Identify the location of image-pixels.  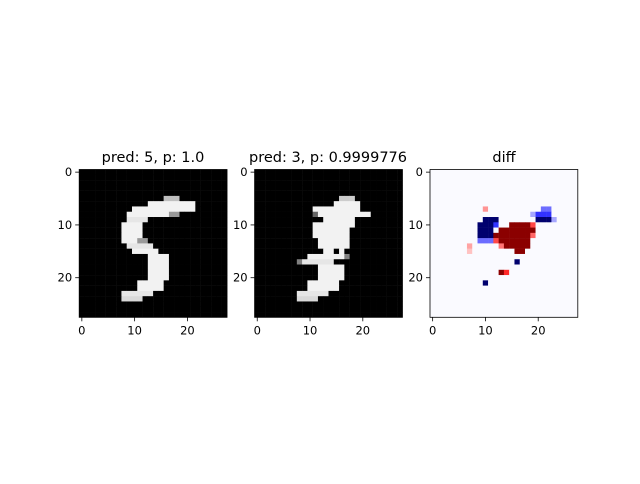
(504, 243).